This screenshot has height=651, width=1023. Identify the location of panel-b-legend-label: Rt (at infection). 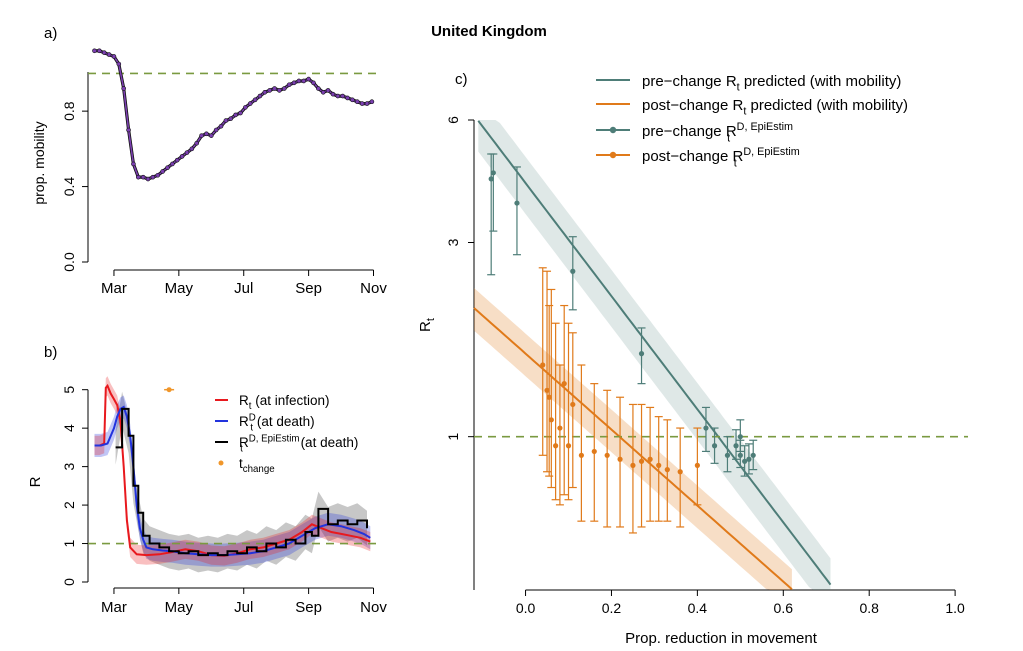
(284, 402).